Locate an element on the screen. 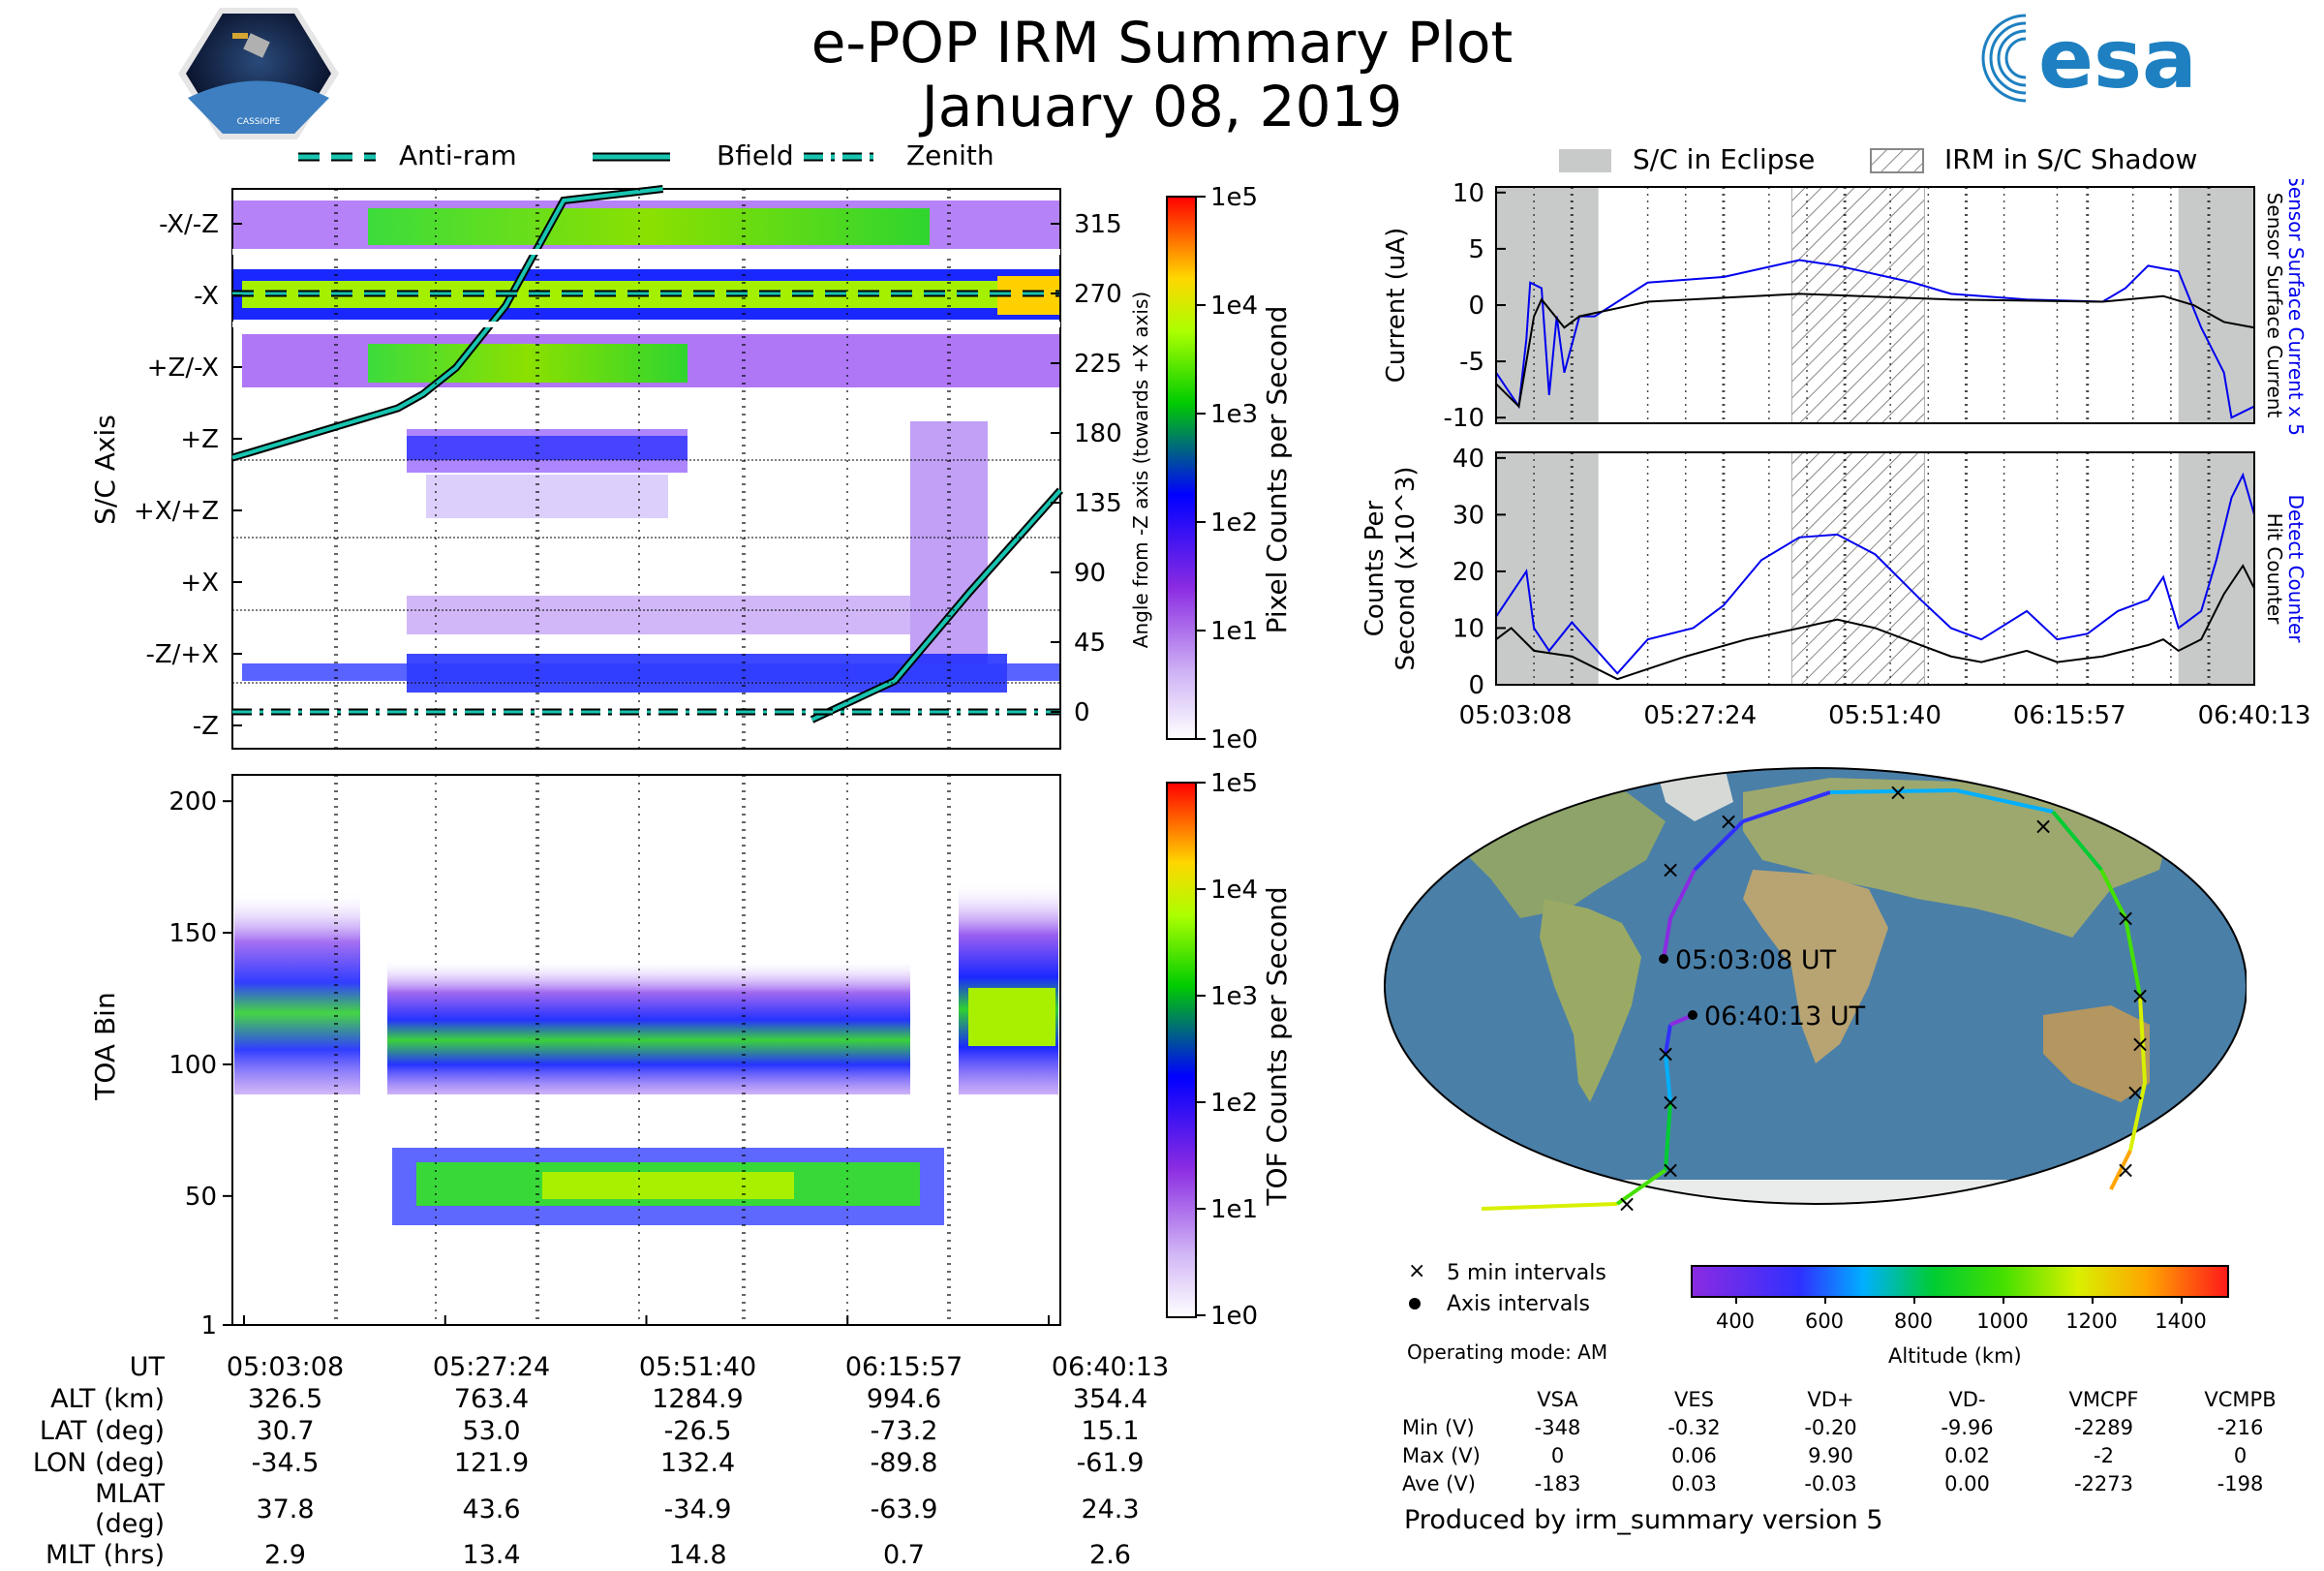  stats-cell: -0.32 is located at coordinates (1694, 1427).